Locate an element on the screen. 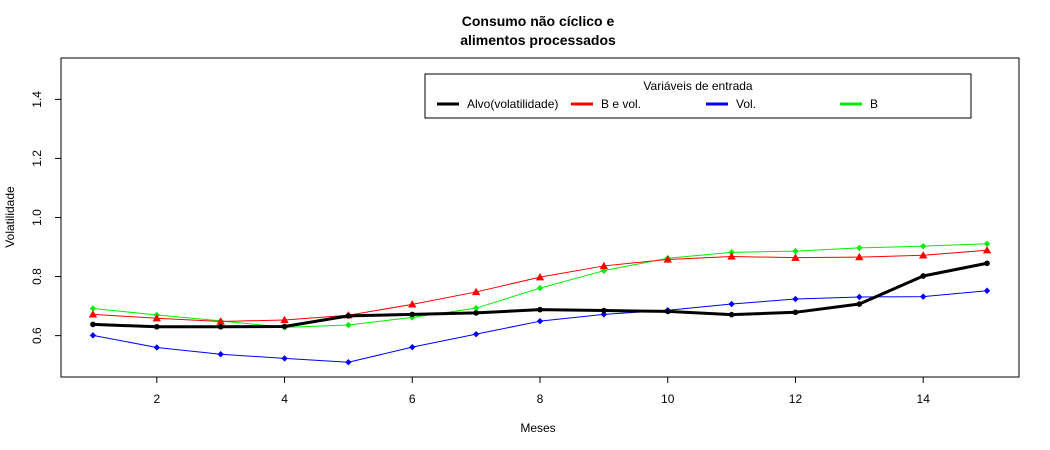 The width and height of the screenshot is (1050, 450). x-tick-label: 12 is located at coordinates (796, 399).